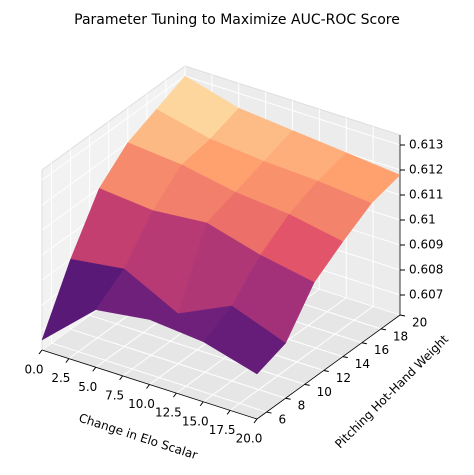 This screenshot has height=475, width=474. Describe the element at coordinates (249, 439) in the screenshot. I see `x-tick-label: 20.0` at that location.